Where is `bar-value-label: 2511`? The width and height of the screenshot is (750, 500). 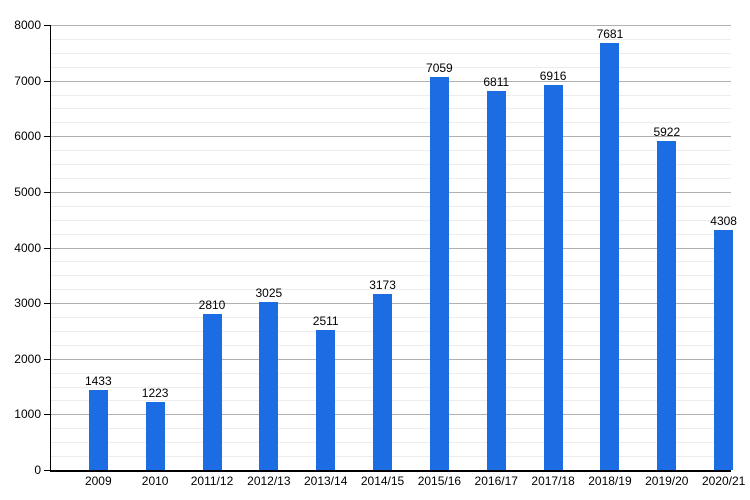 bar-value-label: 2511 is located at coordinates (325, 321).